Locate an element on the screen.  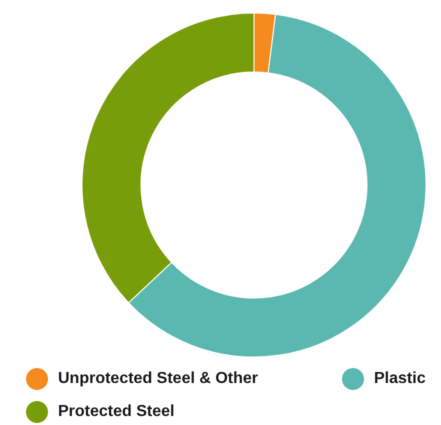
legend-label: Plastic is located at coordinates (400, 379).